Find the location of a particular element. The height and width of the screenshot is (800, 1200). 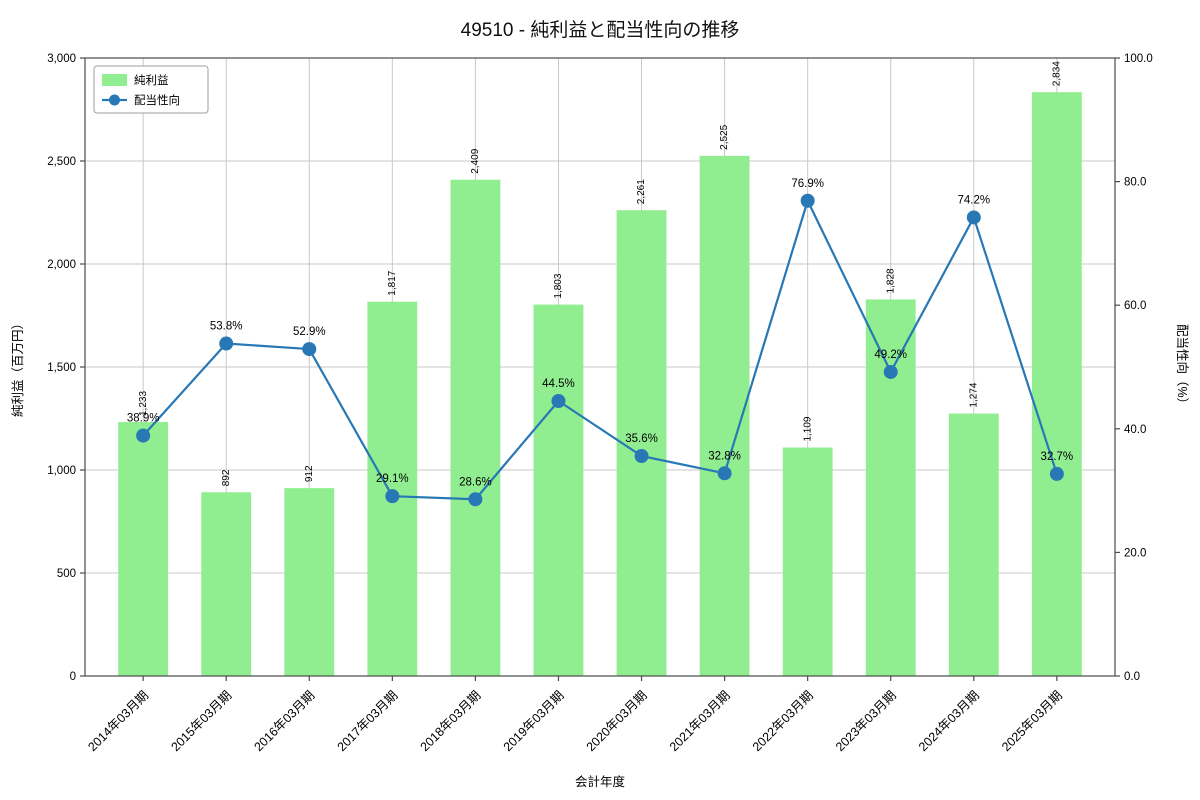

bar-value-label: 1,828 is located at coordinates (890, 280).